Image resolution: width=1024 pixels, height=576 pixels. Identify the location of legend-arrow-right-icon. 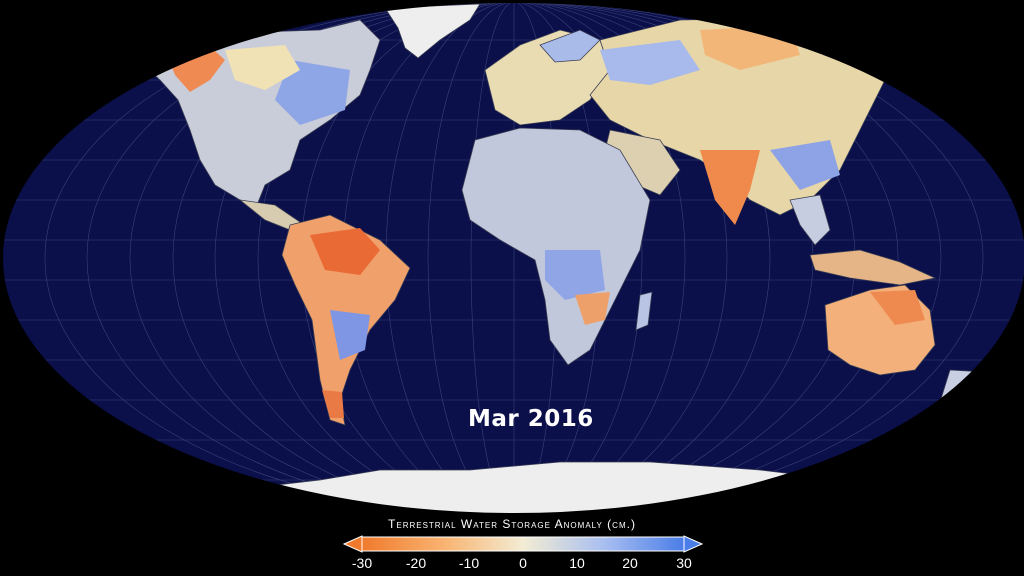
(693, 544).